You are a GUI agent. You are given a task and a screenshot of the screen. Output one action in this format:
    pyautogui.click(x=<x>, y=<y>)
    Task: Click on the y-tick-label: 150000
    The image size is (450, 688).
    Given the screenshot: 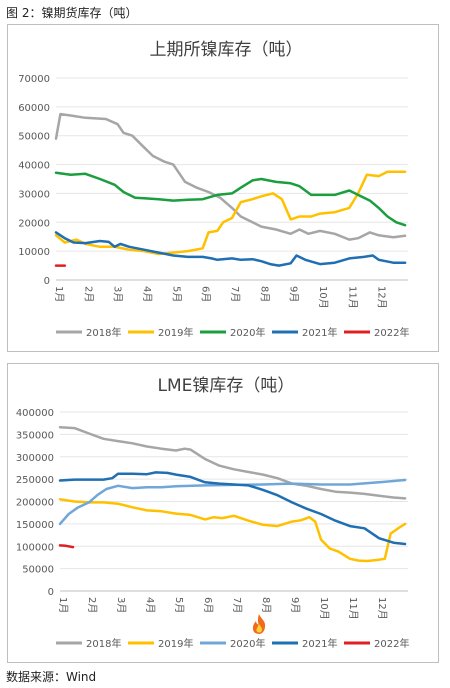 What is the action you would take?
    pyautogui.click(x=35, y=525)
    